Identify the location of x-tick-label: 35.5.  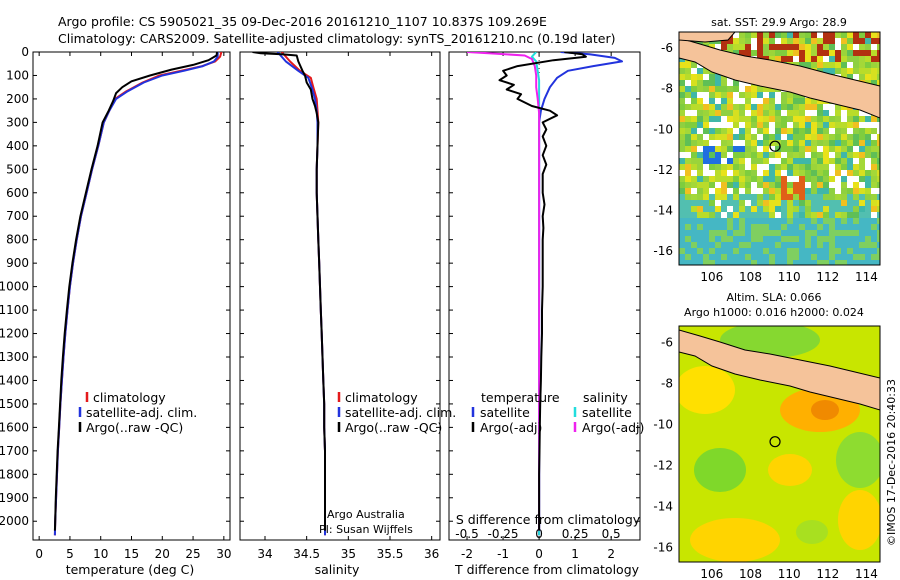
(390, 554).